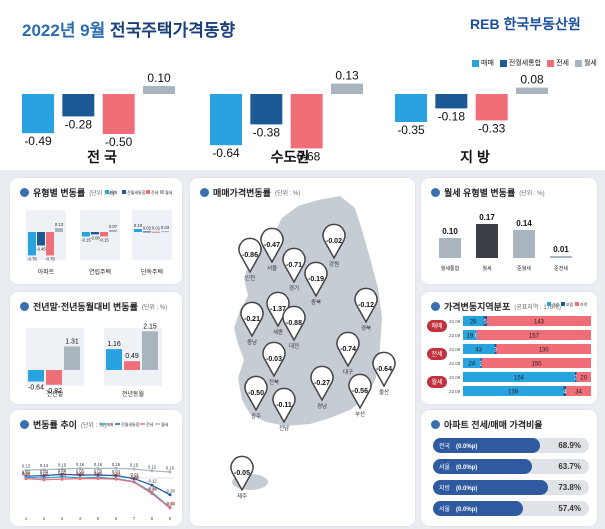 This screenshot has height=529, width=605. What do you see at coordinates (437, 326) in the screenshot?
I see `group-pill` at bounding box center [437, 326].